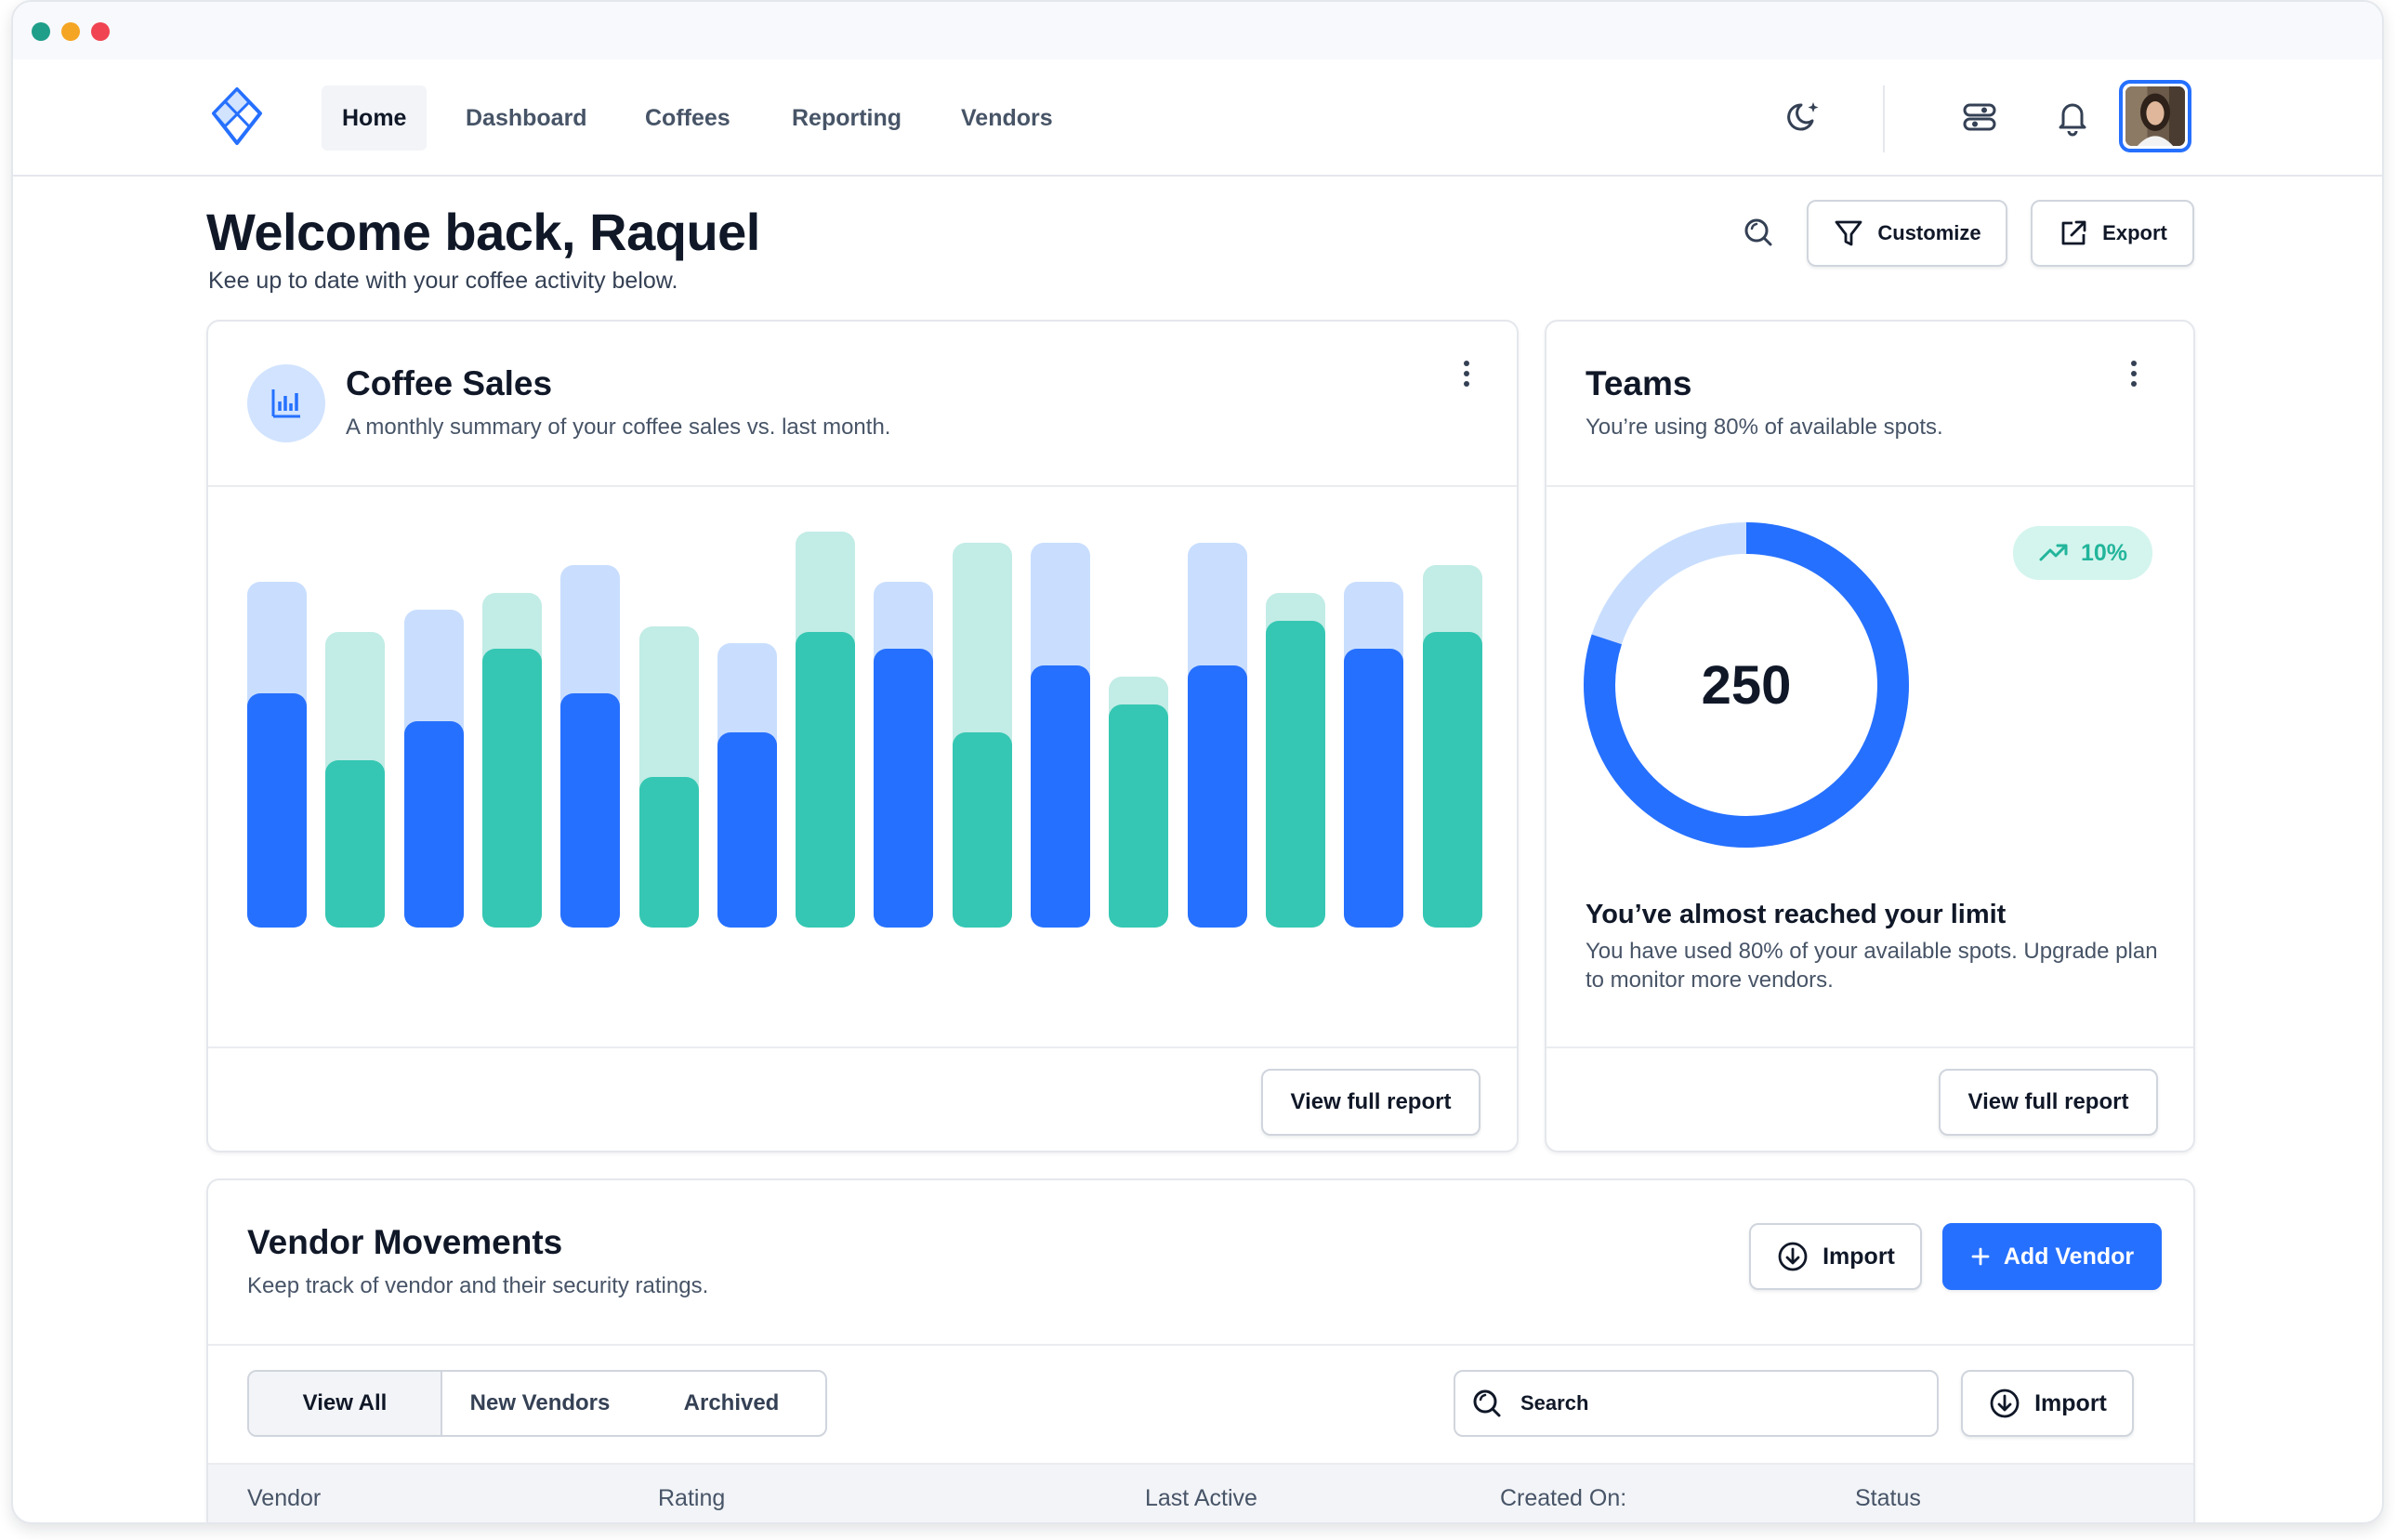  What do you see at coordinates (1564, 1498) in the screenshot?
I see `column-created-on: Created On:` at bounding box center [1564, 1498].